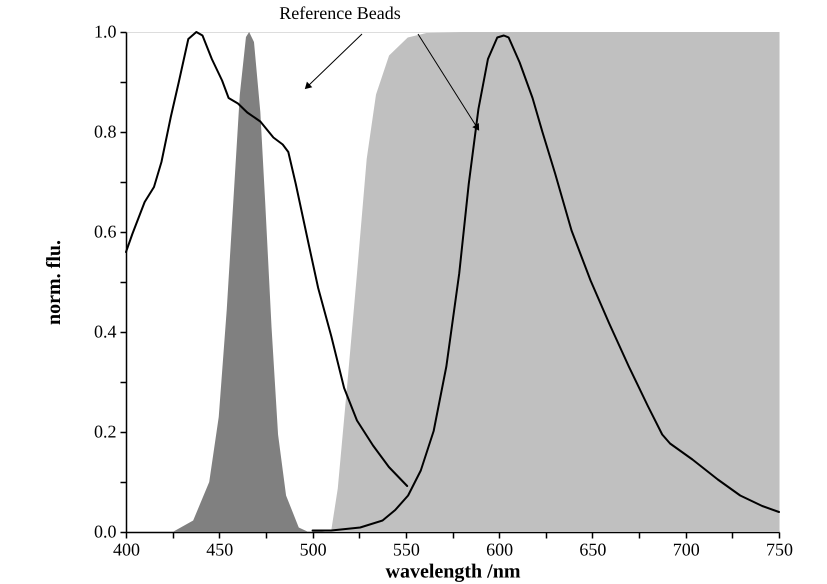 The width and height of the screenshot is (827, 584). Describe the element at coordinates (406, 550) in the screenshot. I see `x-tick-label: 550` at that location.